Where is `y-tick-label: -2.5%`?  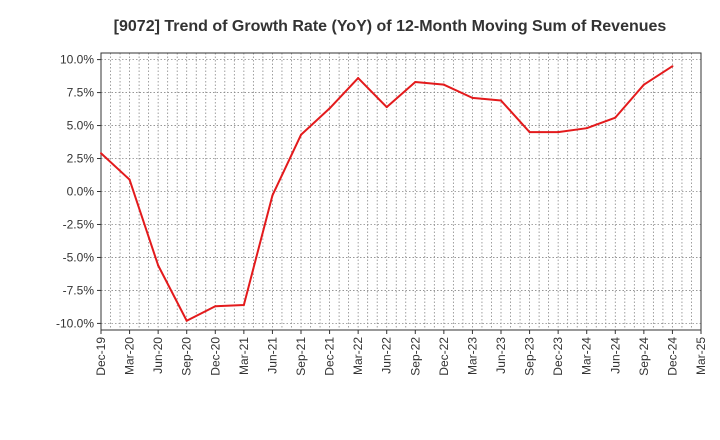
y-tick-label: -2.5% is located at coordinates (79, 224).